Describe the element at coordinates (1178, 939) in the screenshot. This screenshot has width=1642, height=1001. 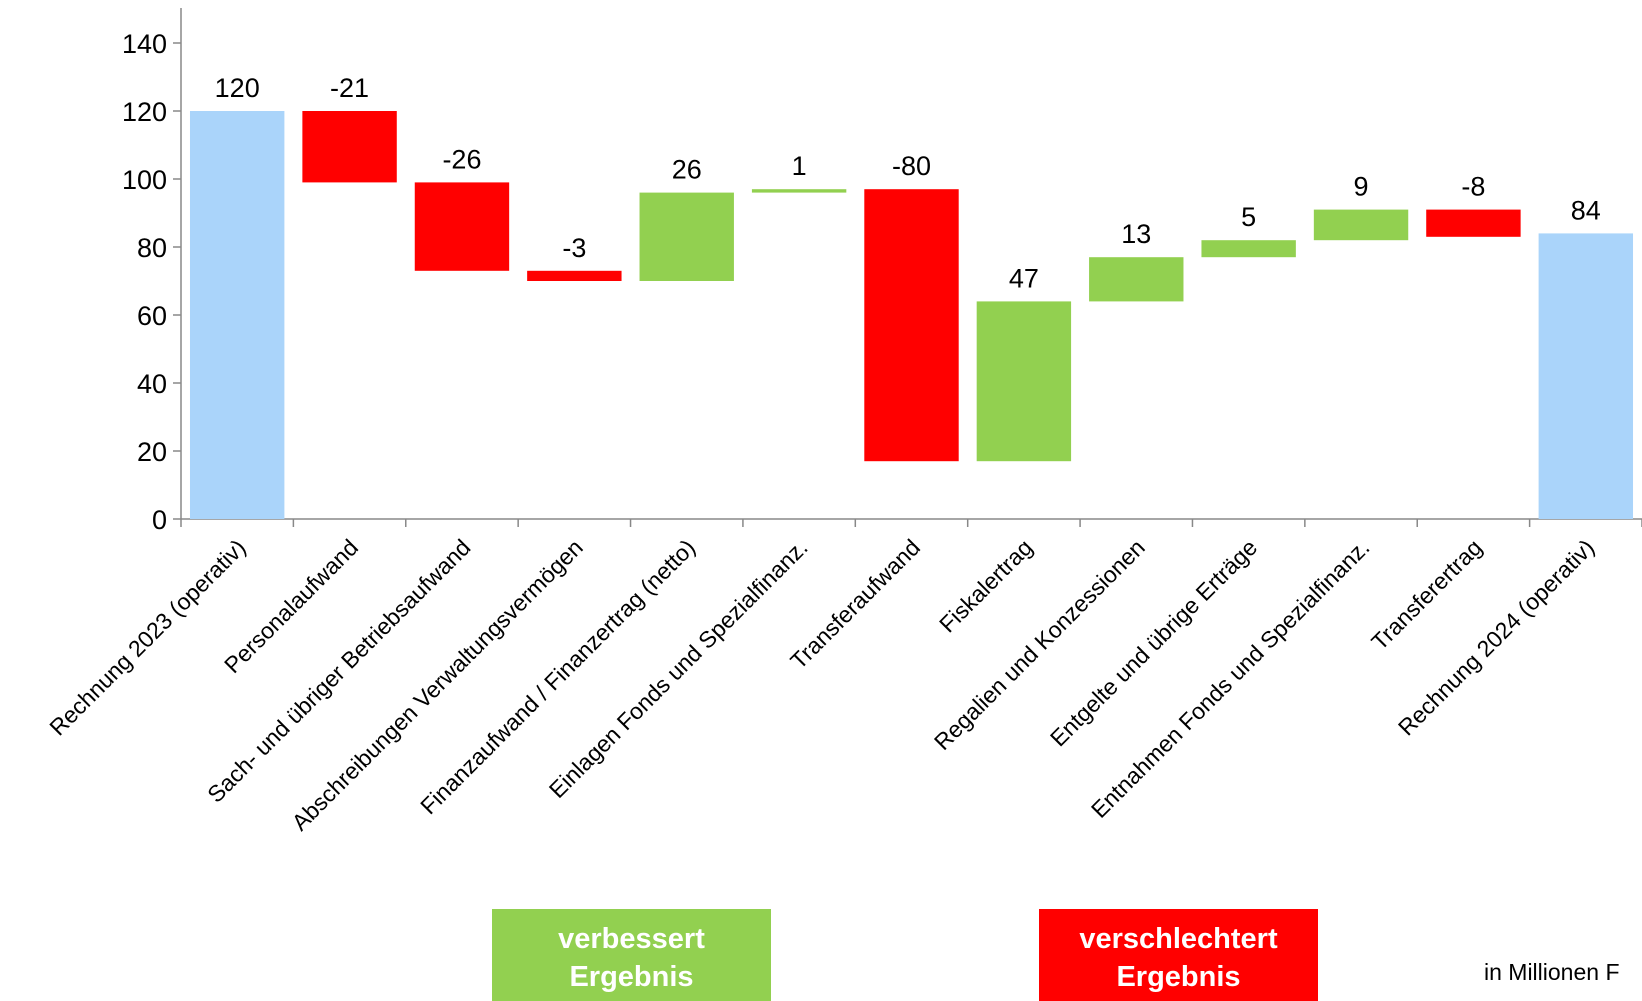
I see `legend-label: verschlechtert` at that location.